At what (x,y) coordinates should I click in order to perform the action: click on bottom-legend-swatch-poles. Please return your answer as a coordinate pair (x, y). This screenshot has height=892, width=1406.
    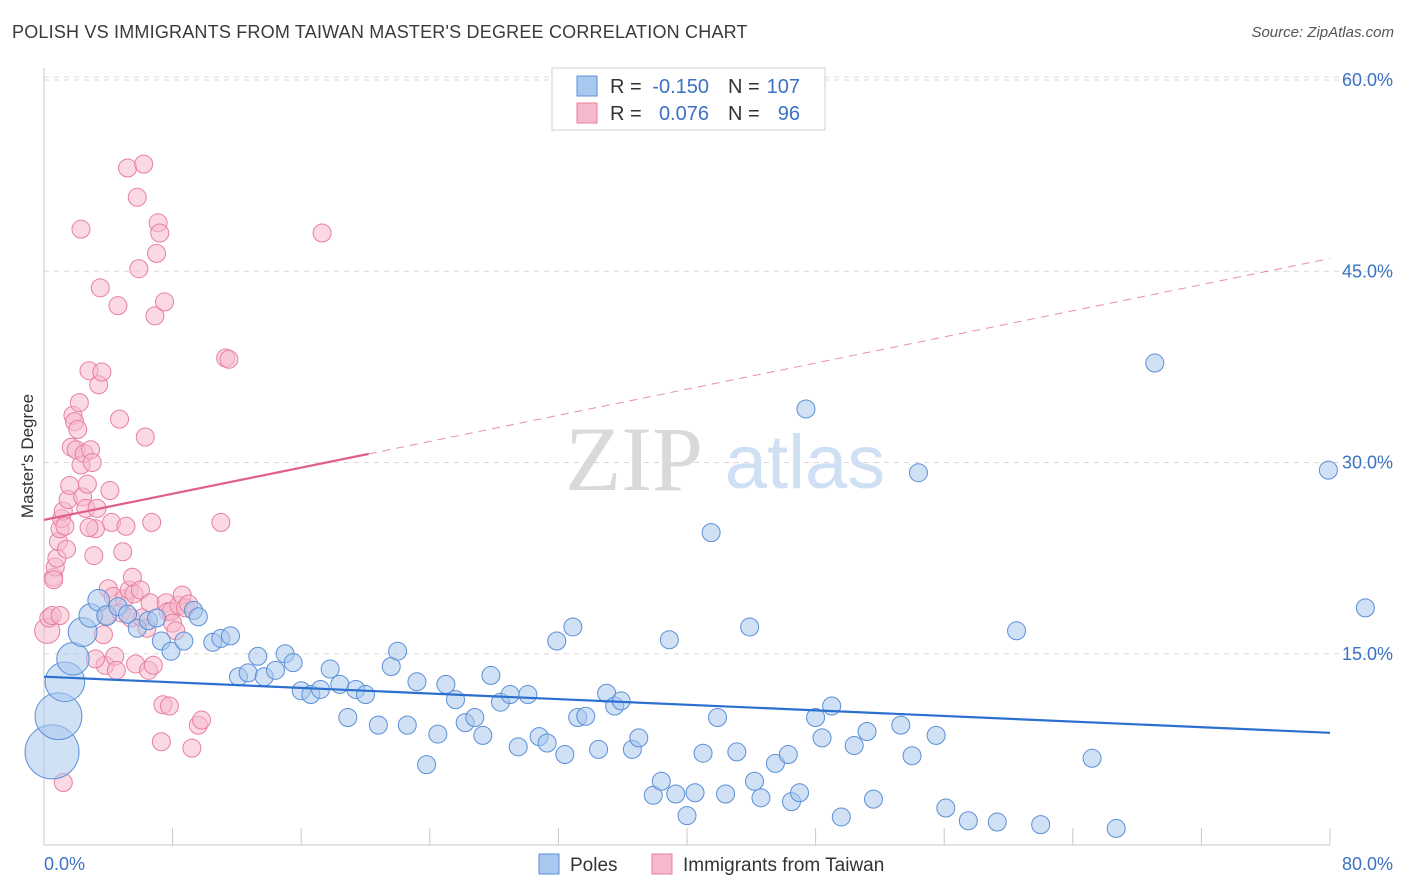
    Looking at the image, I should click on (549, 864).